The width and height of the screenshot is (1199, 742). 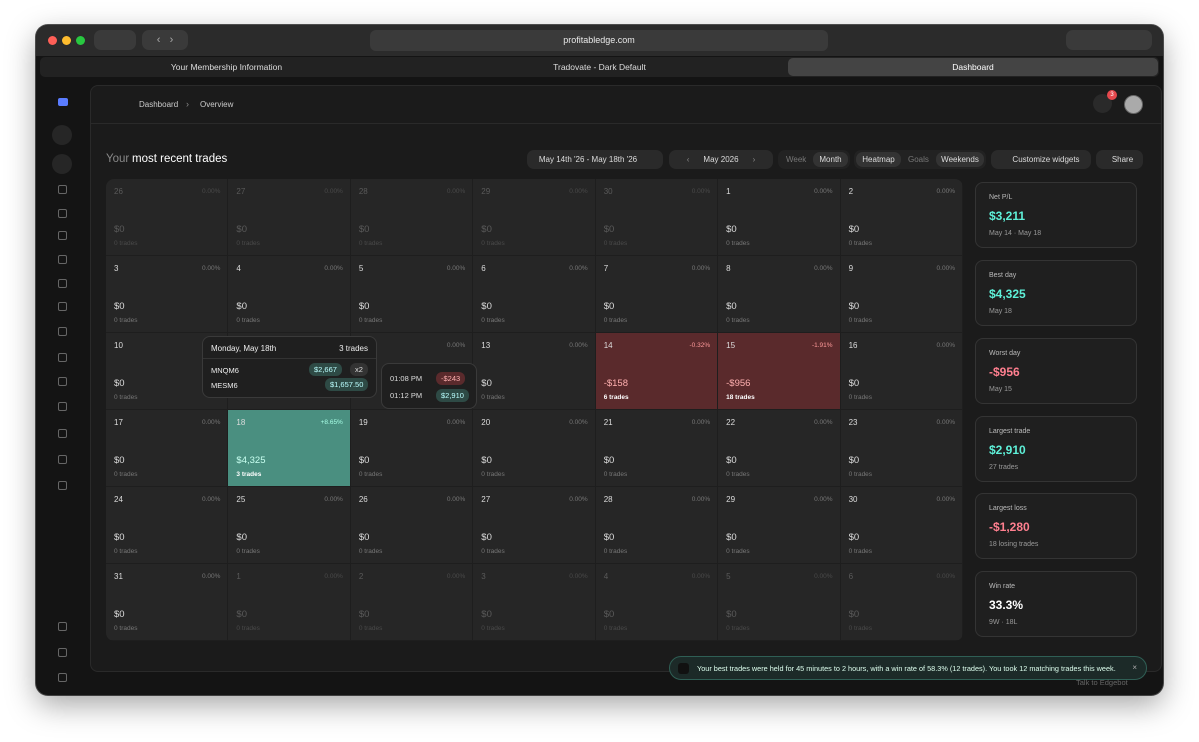 I want to click on month-option: Month, so click(x=830, y=159).